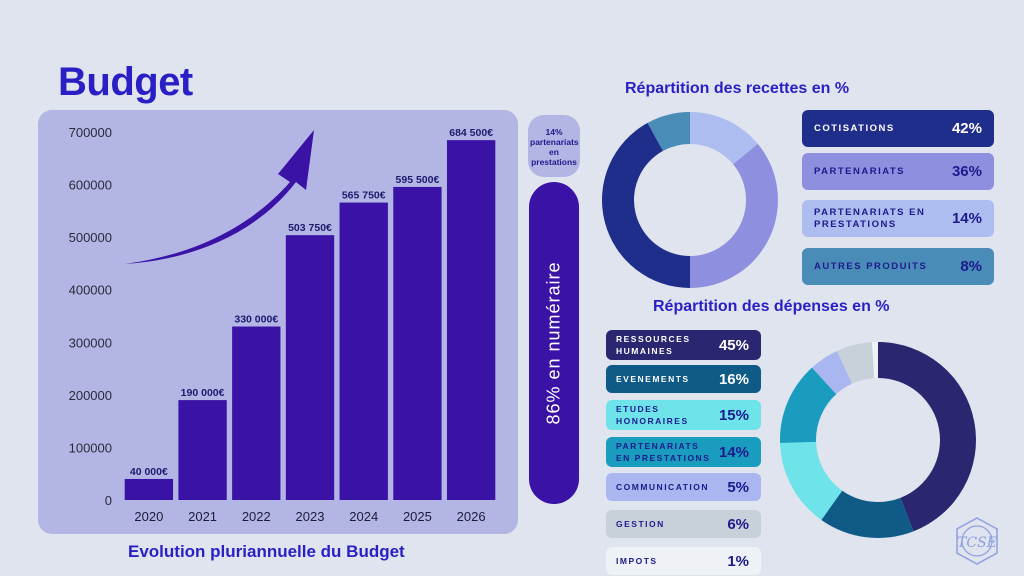 The width and height of the screenshot is (1024, 576). I want to click on y-tick-label: 100000, so click(90, 447).